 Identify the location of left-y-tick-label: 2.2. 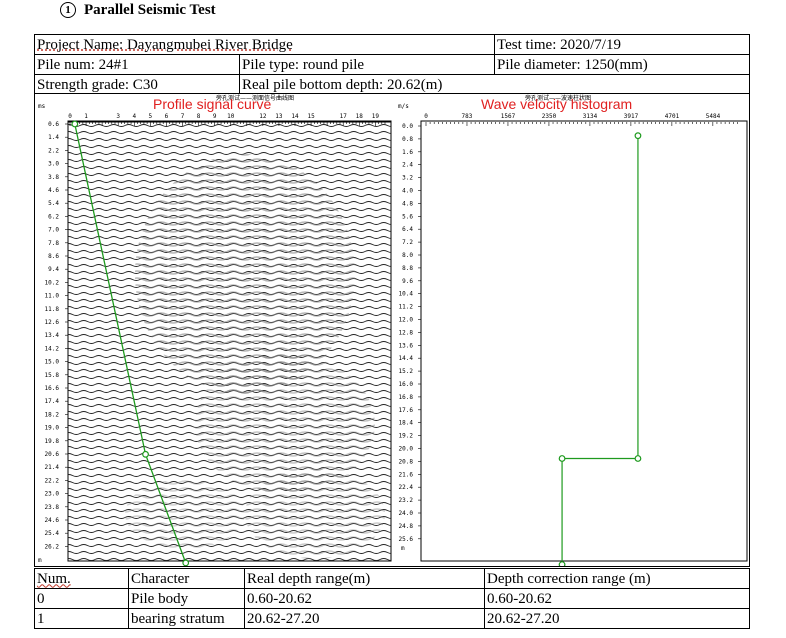
(53, 150).